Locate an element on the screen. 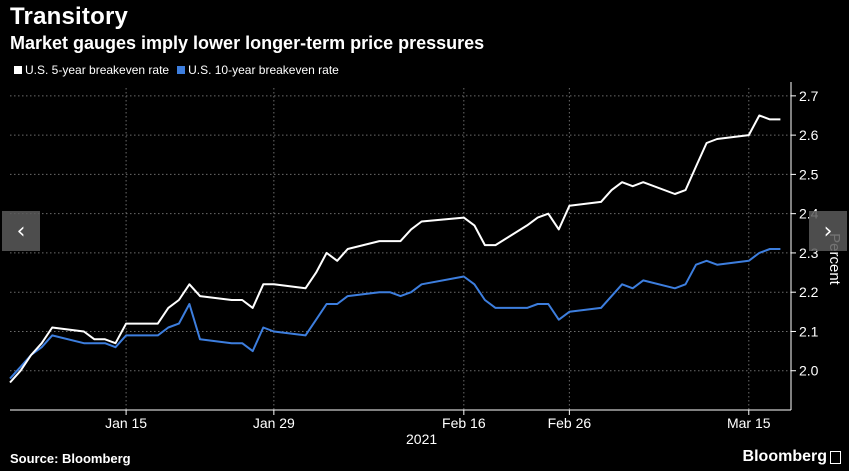 The height and width of the screenshot is (471, 849). x-tick-label: Mar 15 is located at coordinates (749, 423).